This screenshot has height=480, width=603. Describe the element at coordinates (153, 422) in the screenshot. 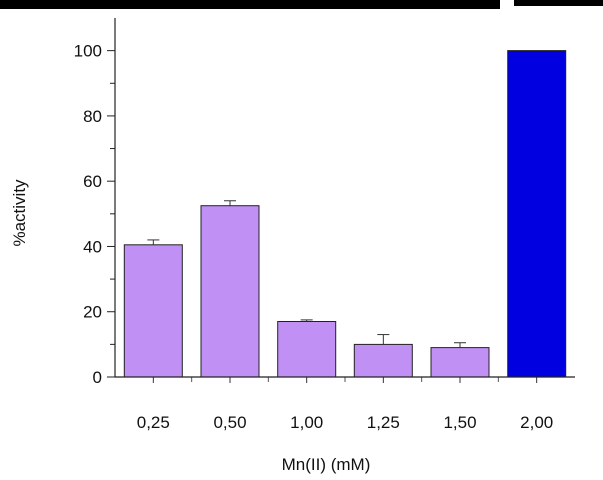

I see `x-tick-label-0: 0,25` at that location.